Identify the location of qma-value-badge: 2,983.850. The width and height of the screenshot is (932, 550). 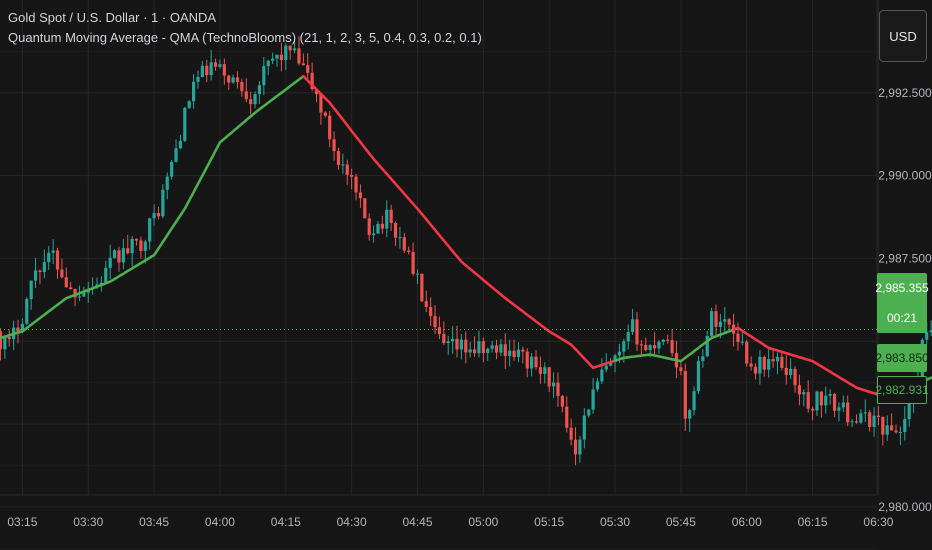
(902, 358).